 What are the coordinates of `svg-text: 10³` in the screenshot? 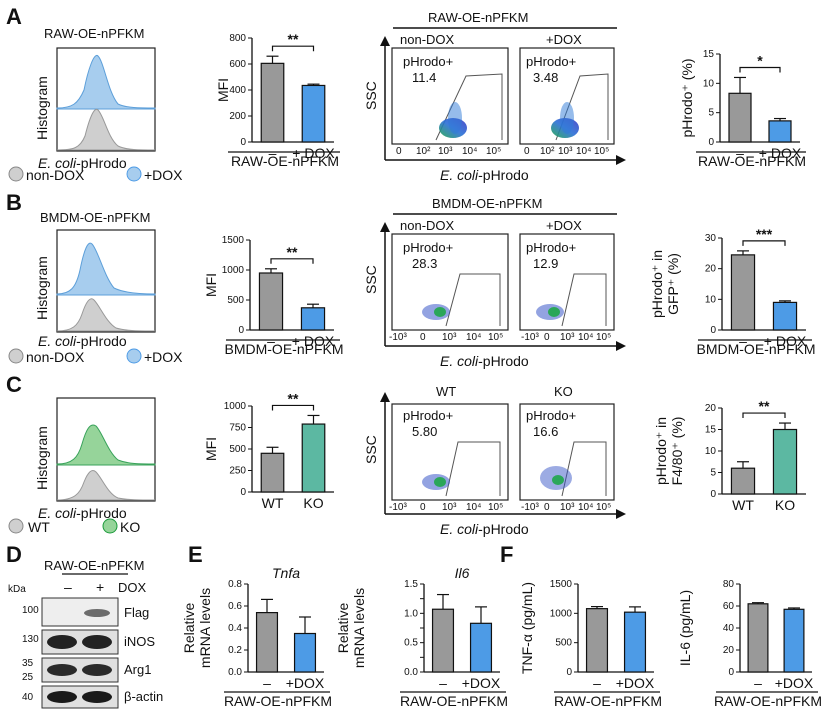 It's located at (567, 507).